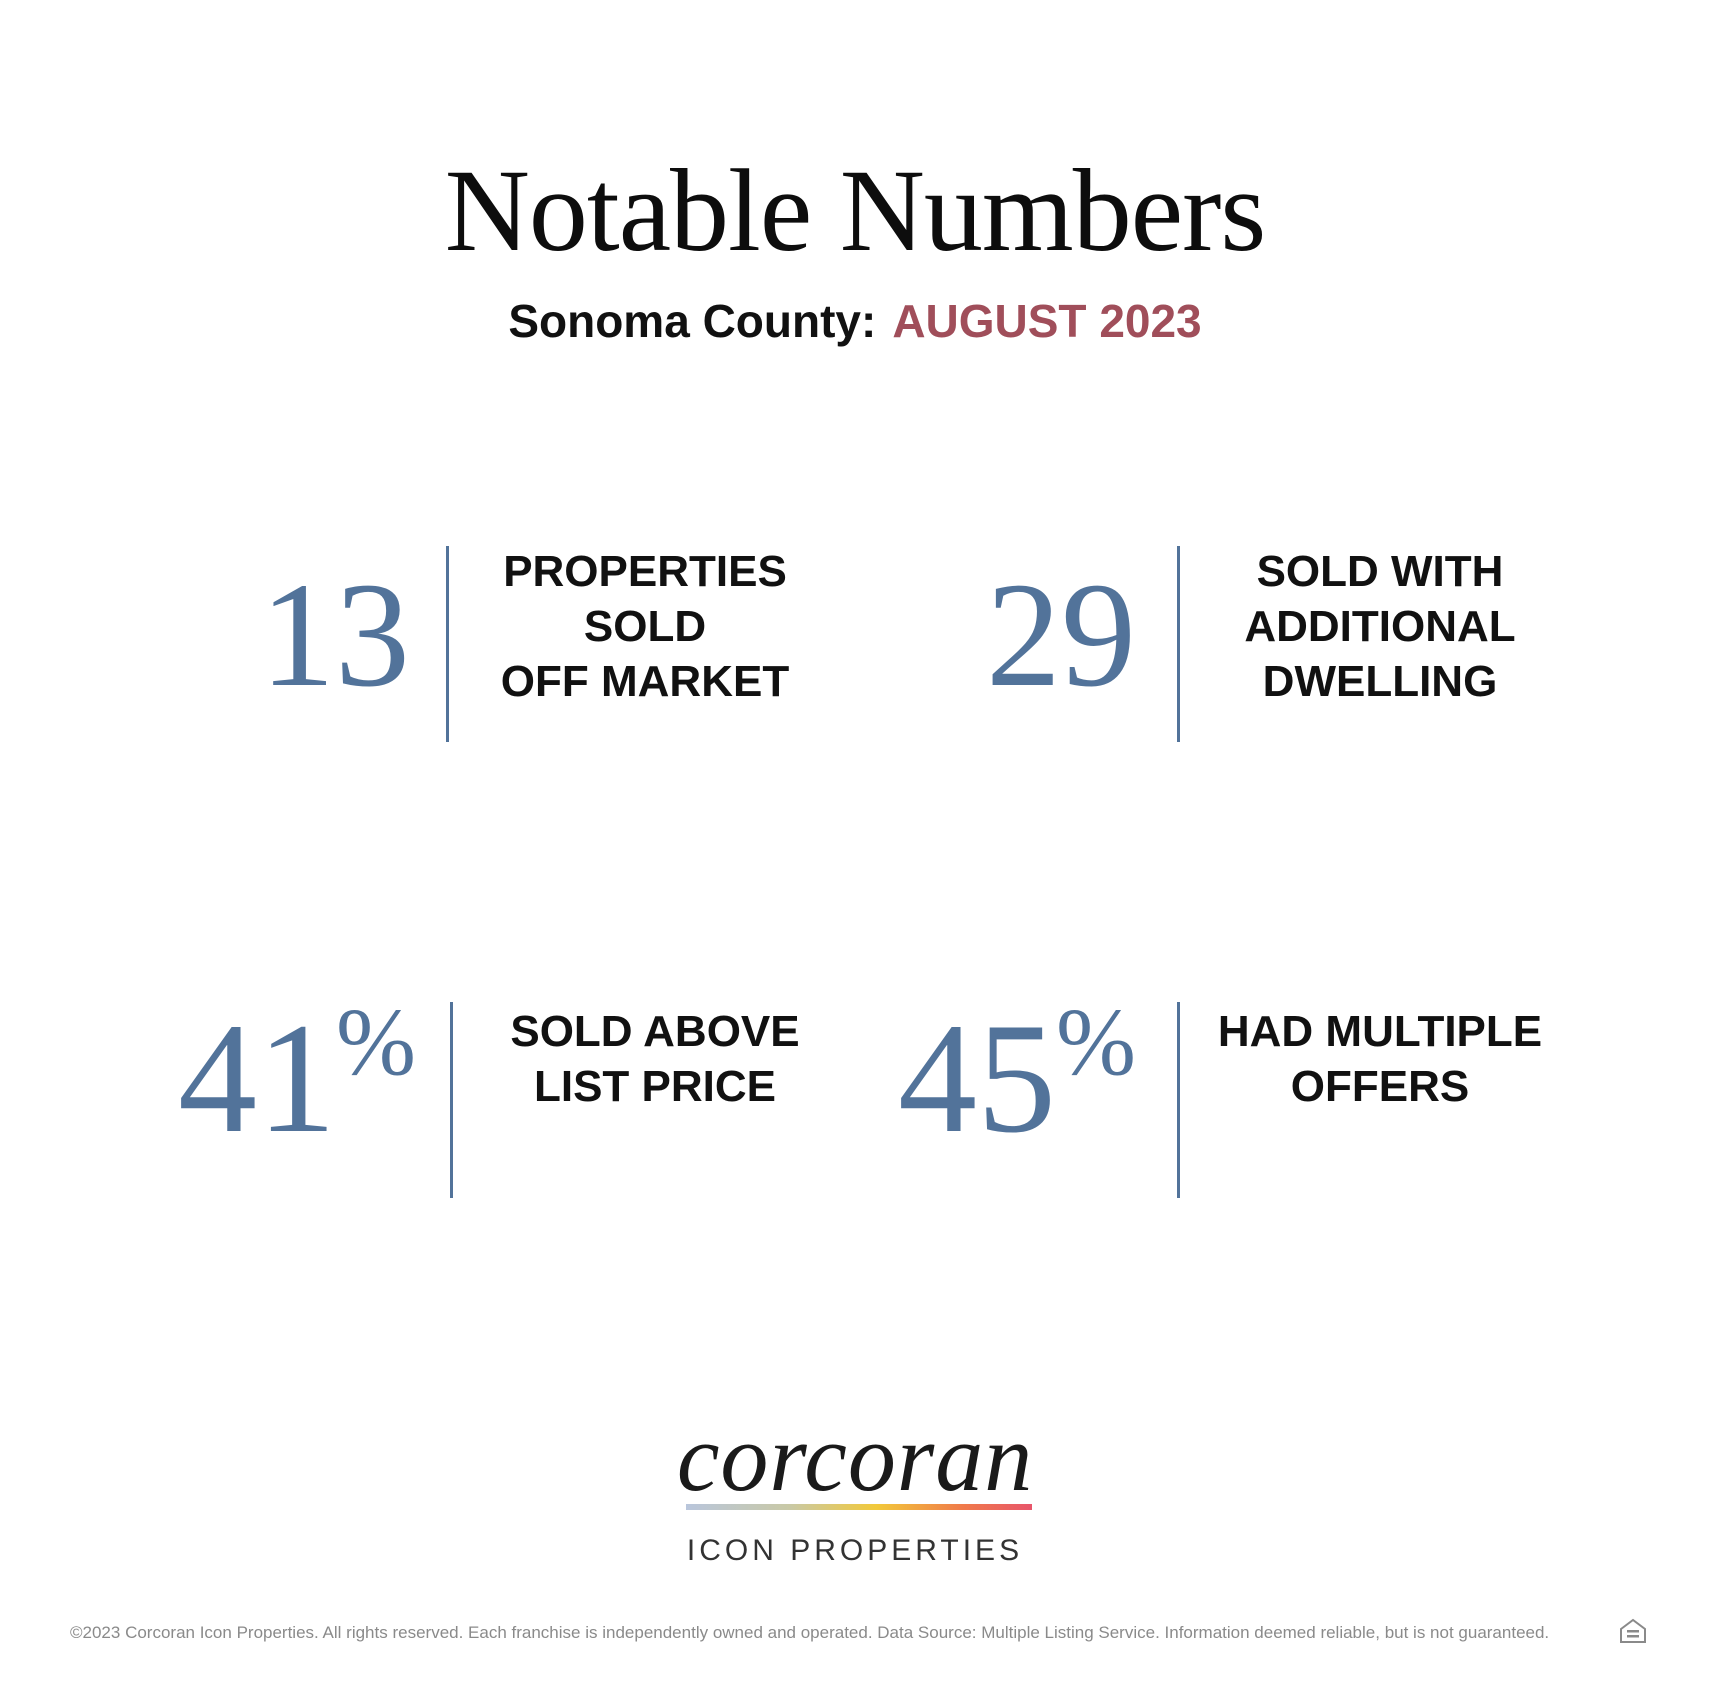 The width and height of the screenshot is (1710, 1708). I want to click on stat-number: 41, so click(257, 1078).